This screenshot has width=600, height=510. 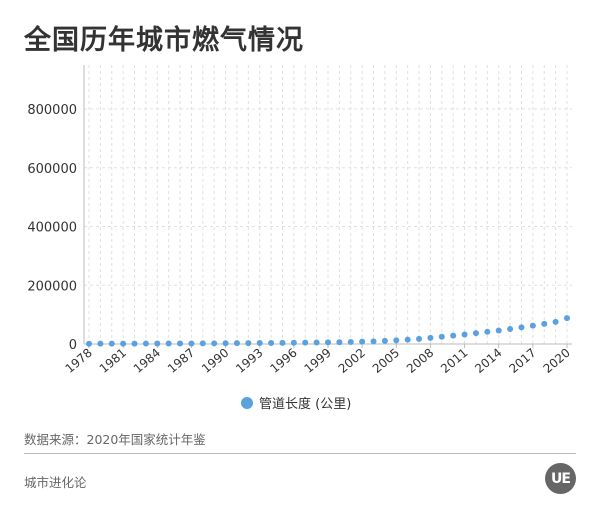 What do you see at coordinates (247, 403) in the screenshot?
I see `legend-marker` at bounding box center [247, 403].